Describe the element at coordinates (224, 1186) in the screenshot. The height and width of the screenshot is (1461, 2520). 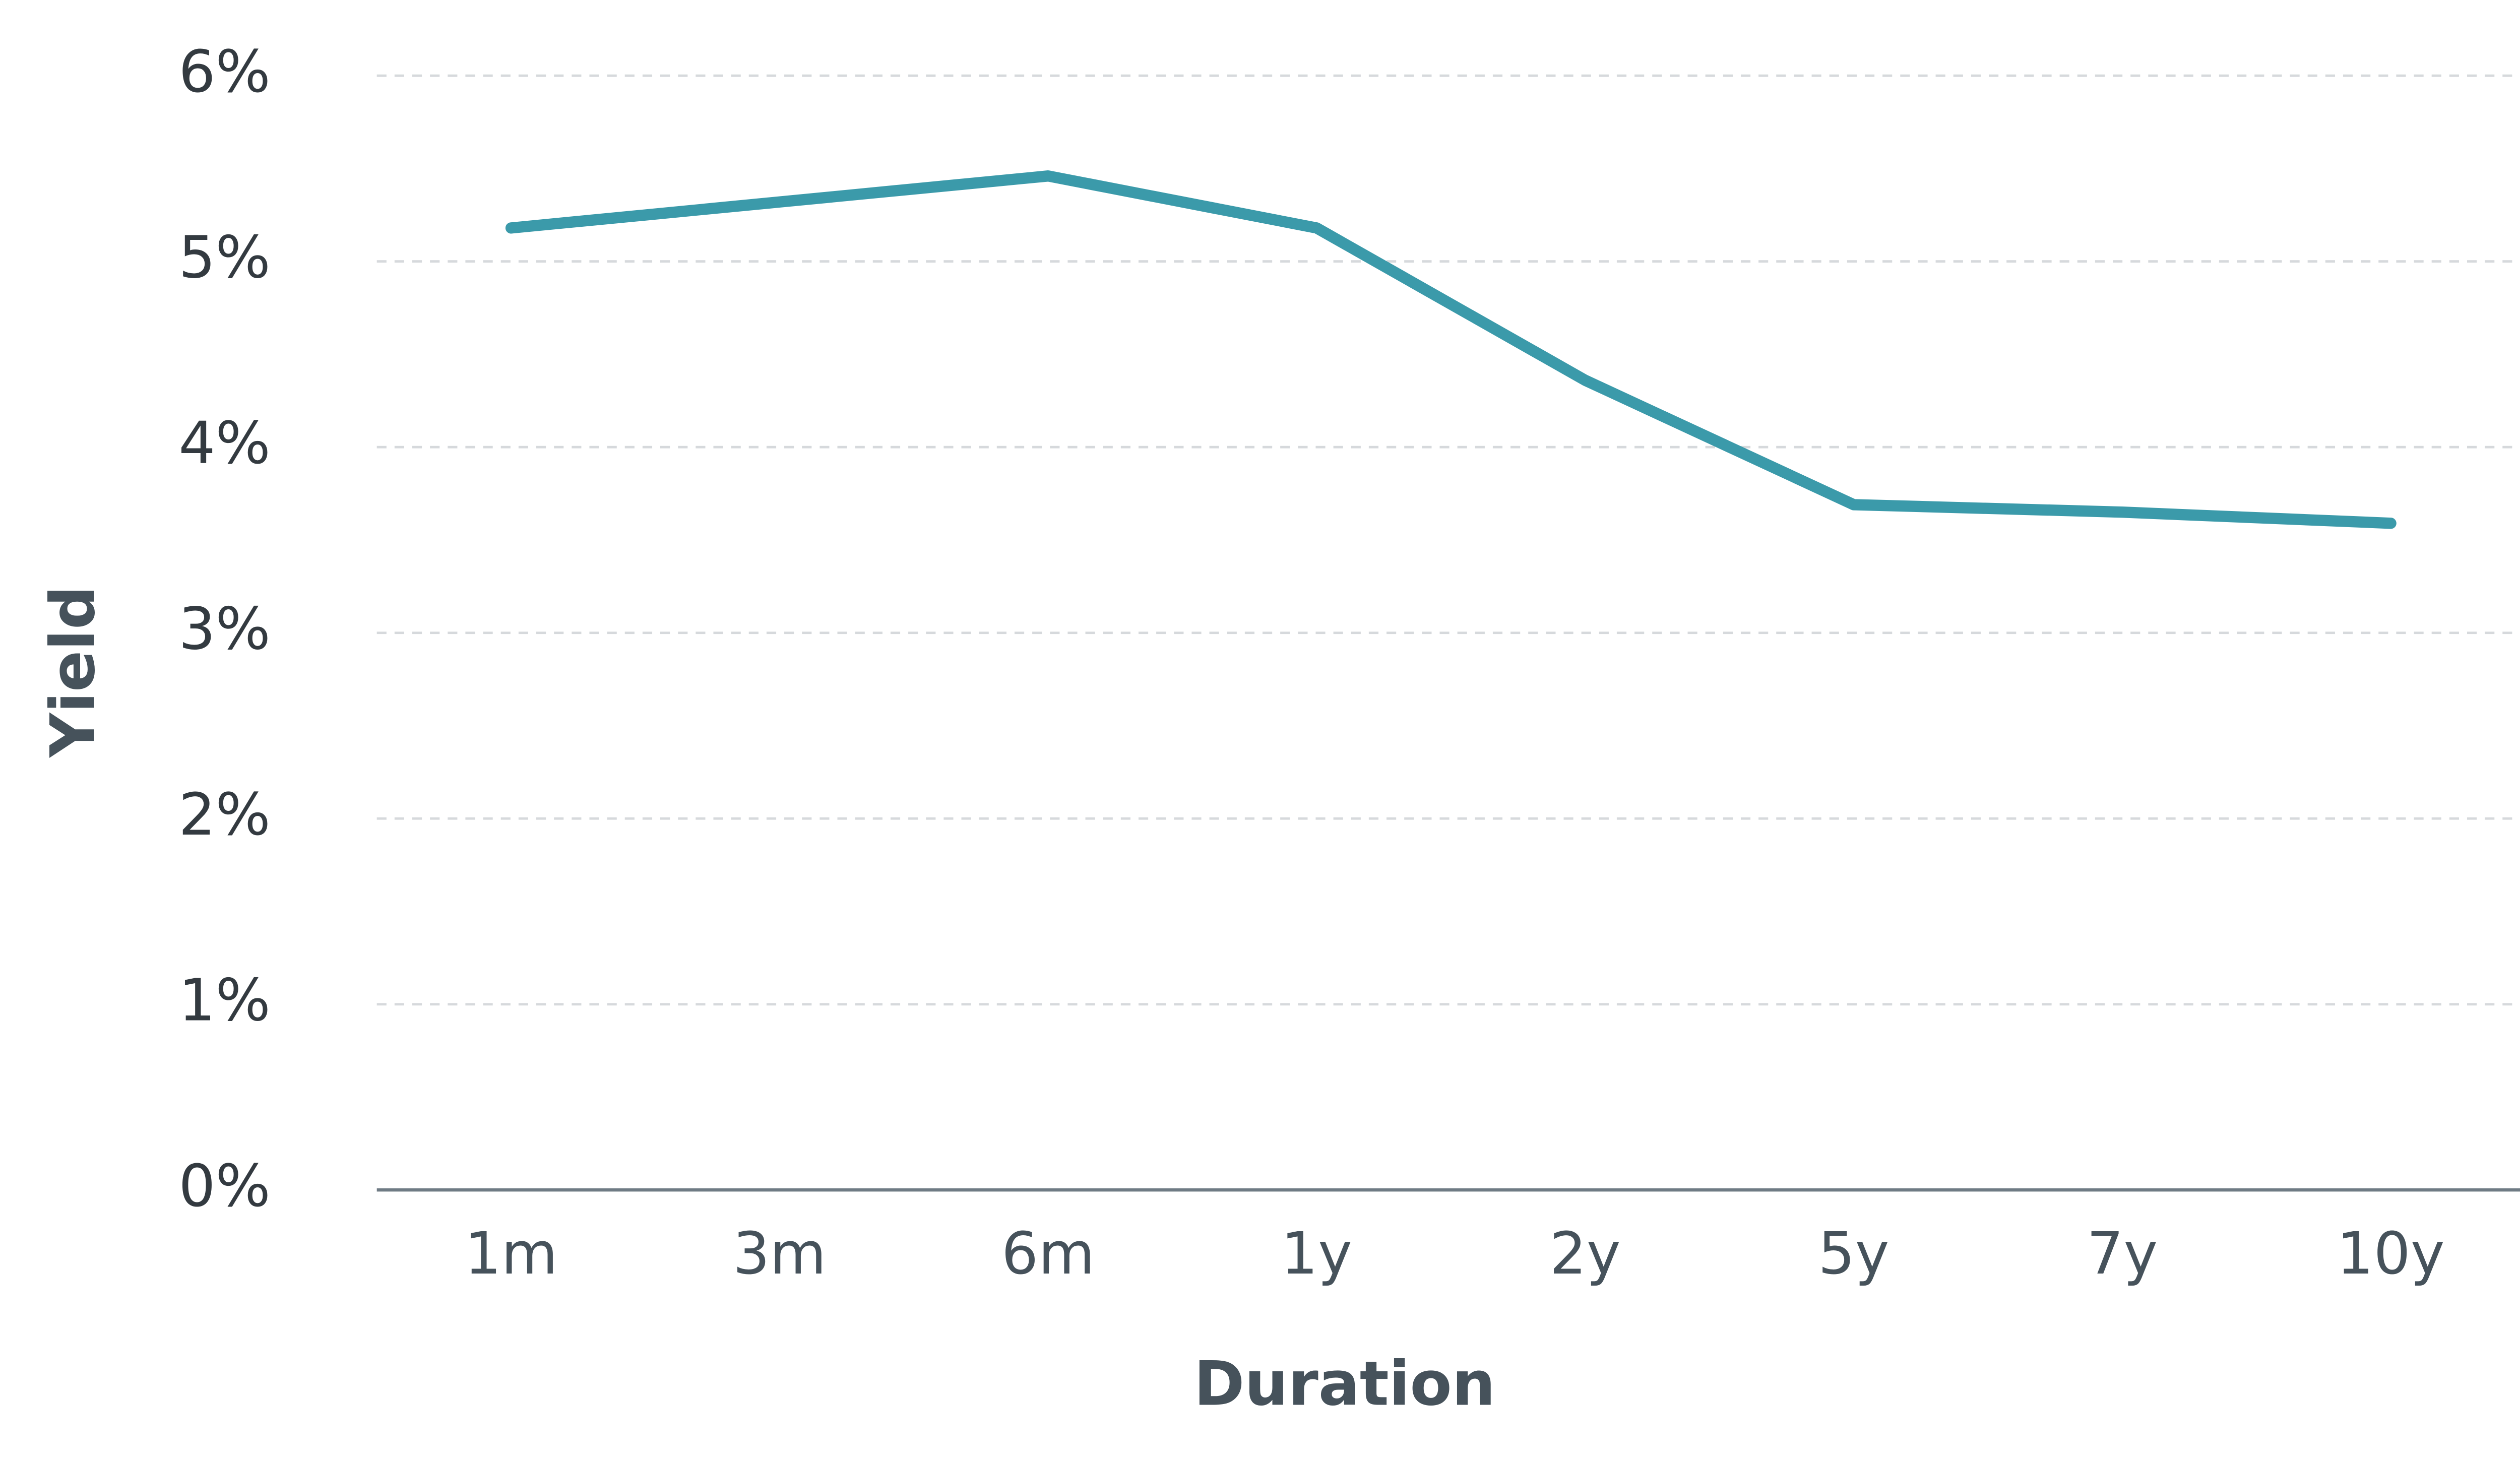
I see `y-tick-label: 0%` at that location.